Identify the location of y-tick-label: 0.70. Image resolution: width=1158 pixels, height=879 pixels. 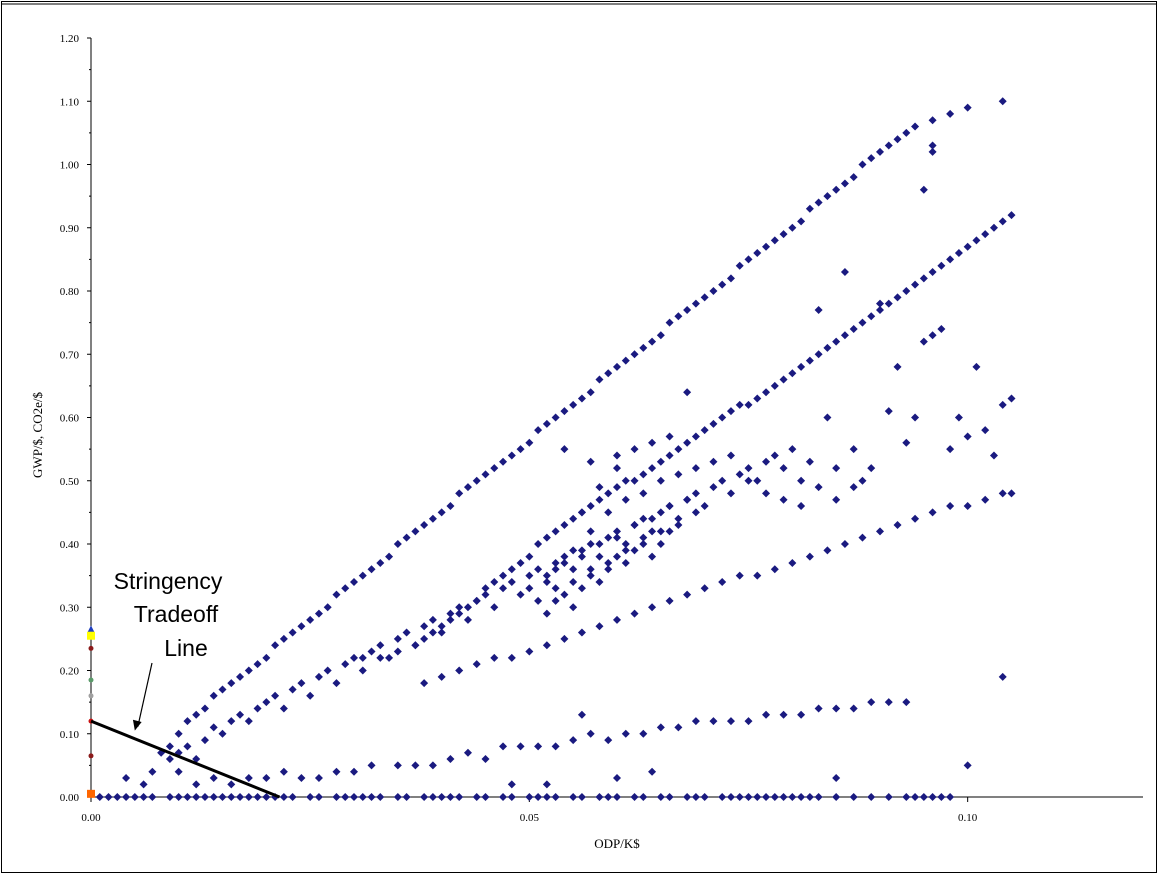
(70, 355).